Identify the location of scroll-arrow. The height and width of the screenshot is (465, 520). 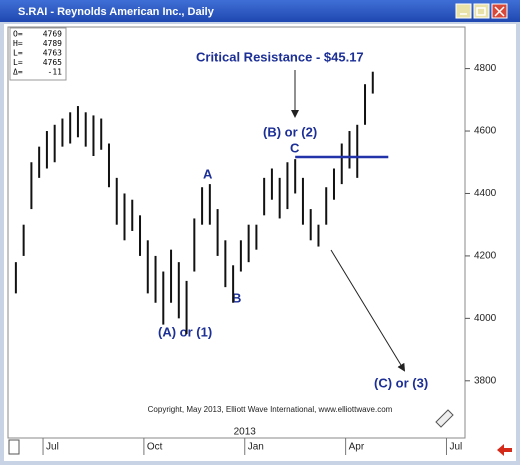
(504, 450).